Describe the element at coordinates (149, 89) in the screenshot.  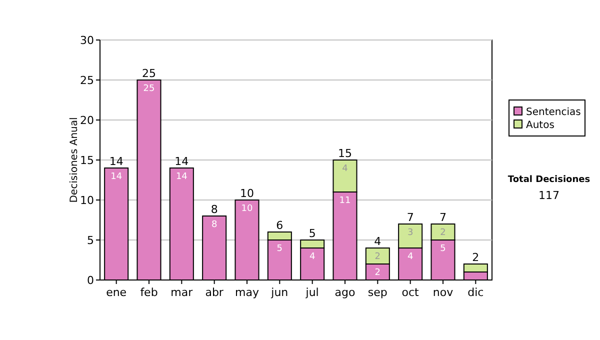
I see `data-label: 25` at that location.